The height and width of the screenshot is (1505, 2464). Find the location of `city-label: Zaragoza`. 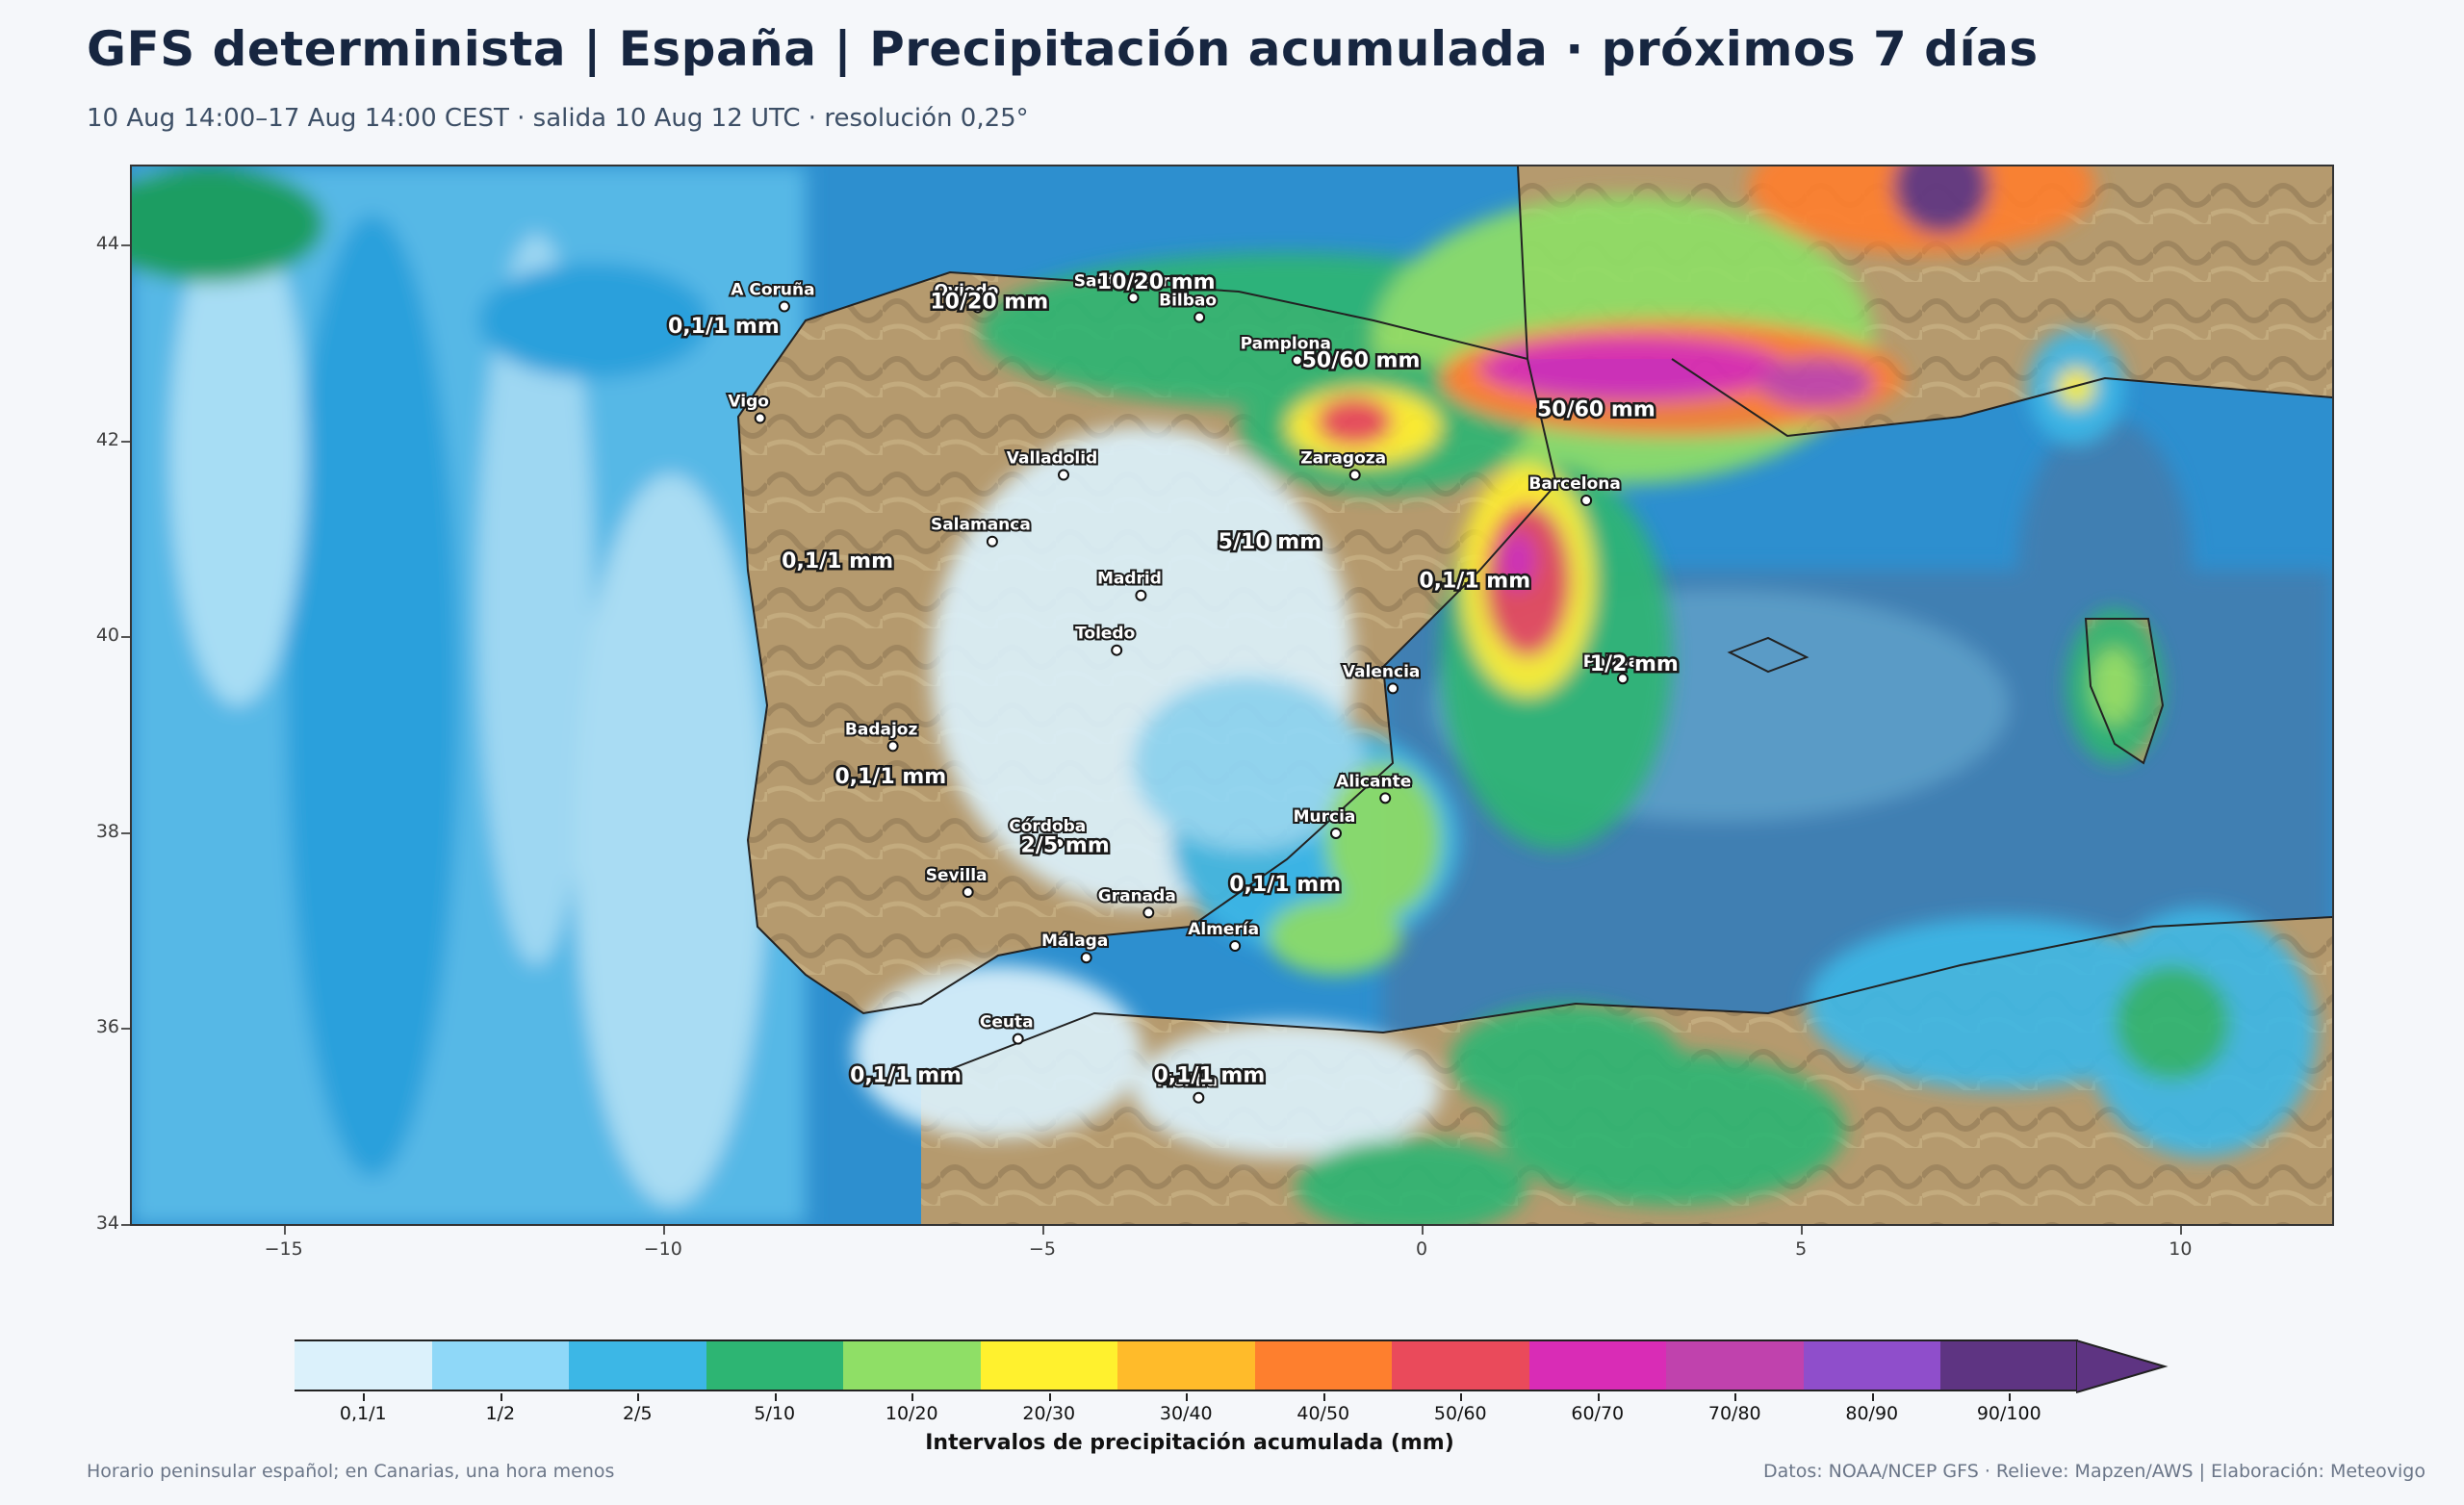

city-label: Zaragoza is located at coordinates (1343, 459).